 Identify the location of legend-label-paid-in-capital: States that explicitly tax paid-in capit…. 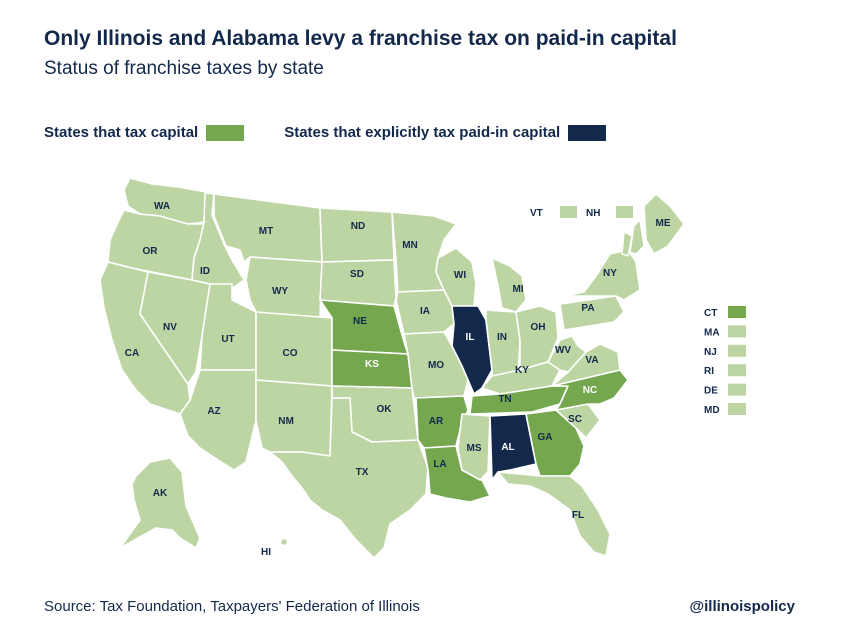
(422, 132).